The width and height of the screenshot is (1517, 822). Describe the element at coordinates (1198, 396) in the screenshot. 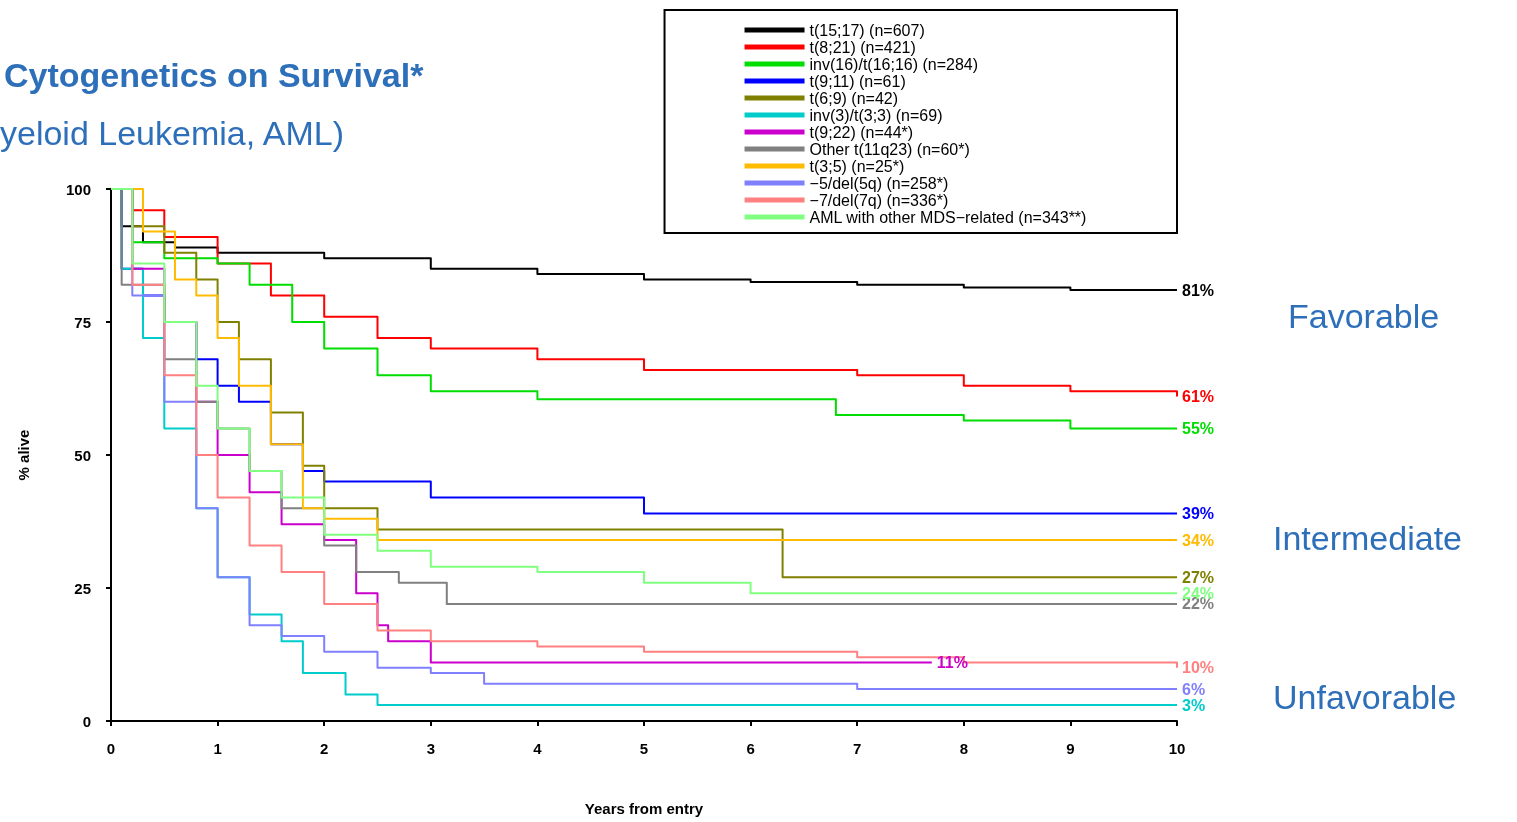

I see `data-label: 61%` at that location.